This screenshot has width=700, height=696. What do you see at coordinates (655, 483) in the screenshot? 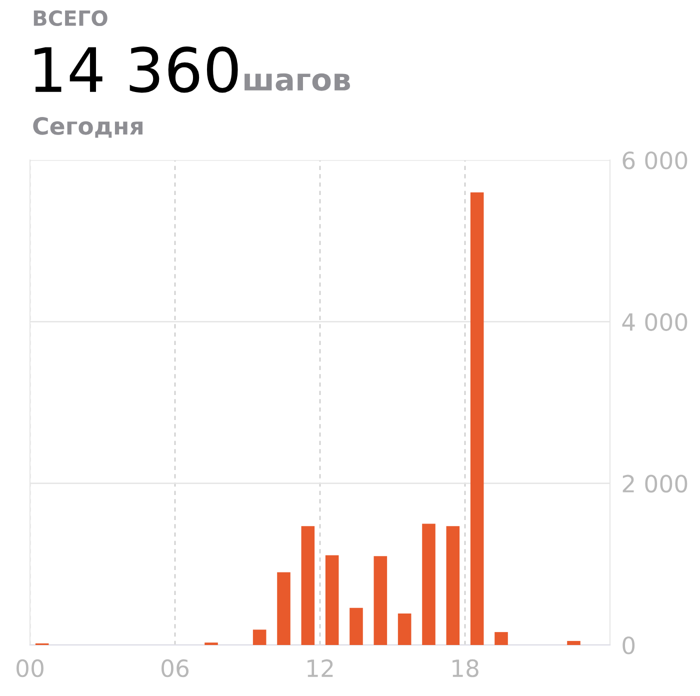
I see `y-tick-label: 2 000` at bounding box center [655, 483].